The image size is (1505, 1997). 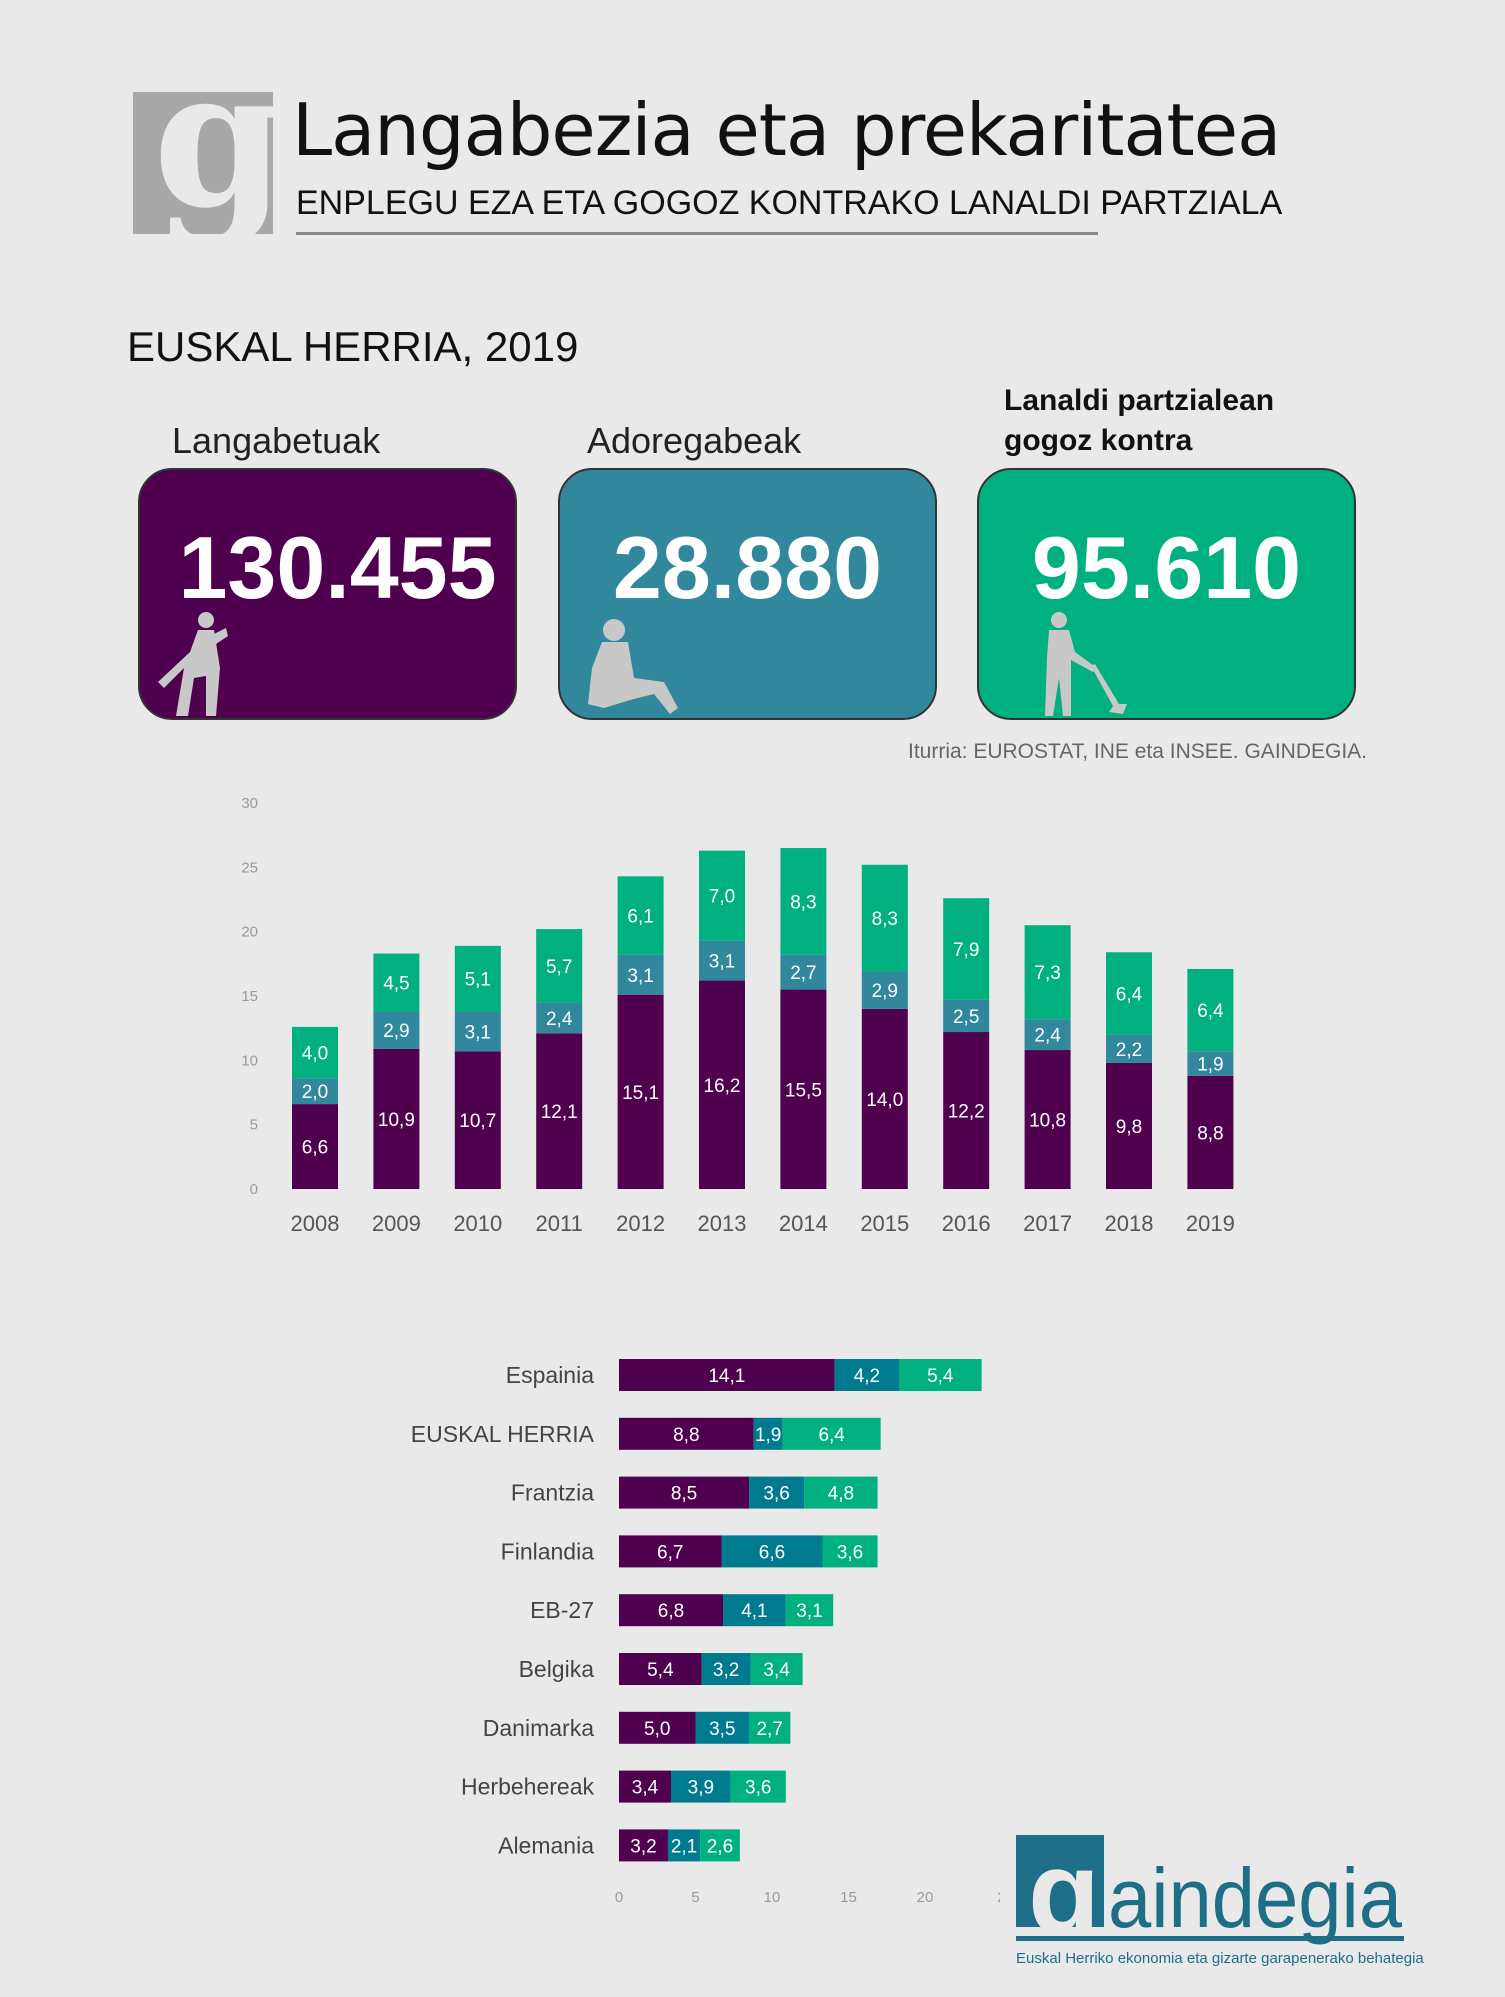 I want to click on data-label: 2,2, so click(x=1129, y=1050).